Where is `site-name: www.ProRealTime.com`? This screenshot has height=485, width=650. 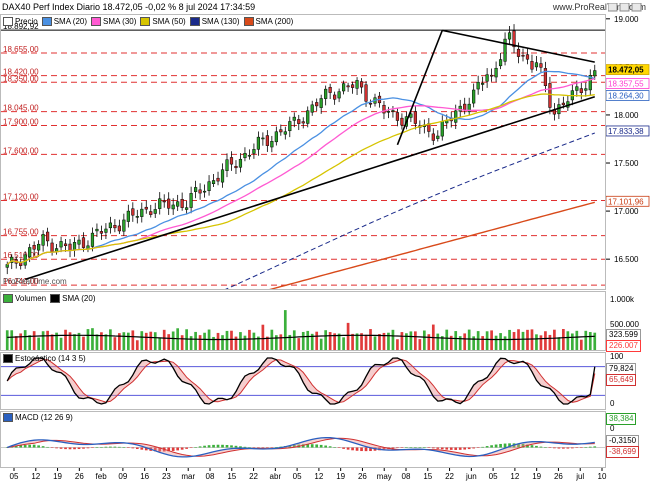 site-name: www.ProRealTime.com is located at coordinates (599, 7).